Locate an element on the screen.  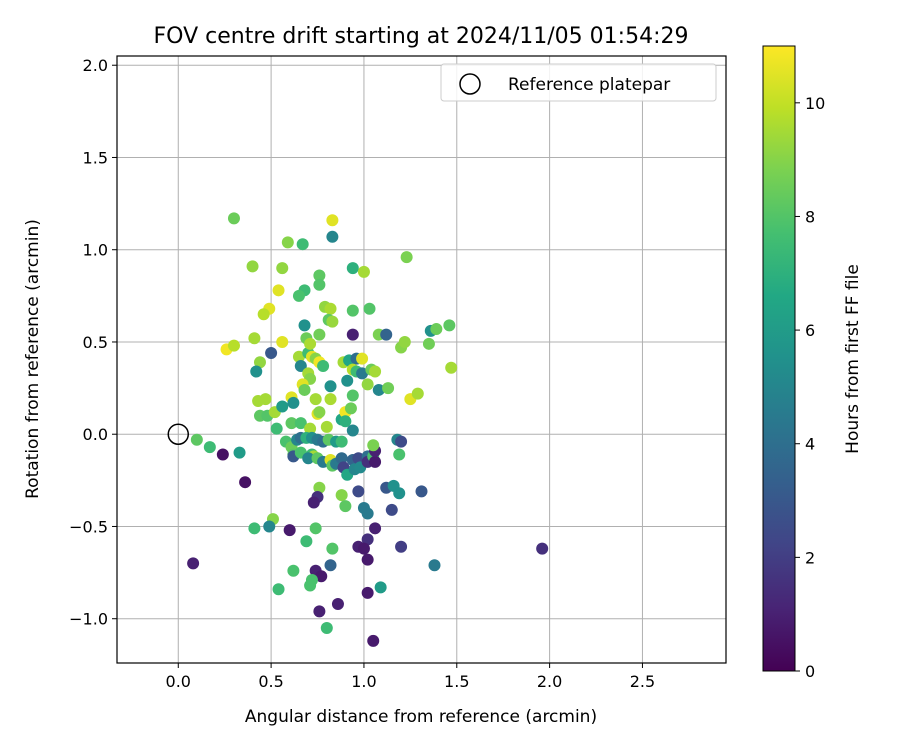
legend: Reference platepar is located at coordinates (578, 82).